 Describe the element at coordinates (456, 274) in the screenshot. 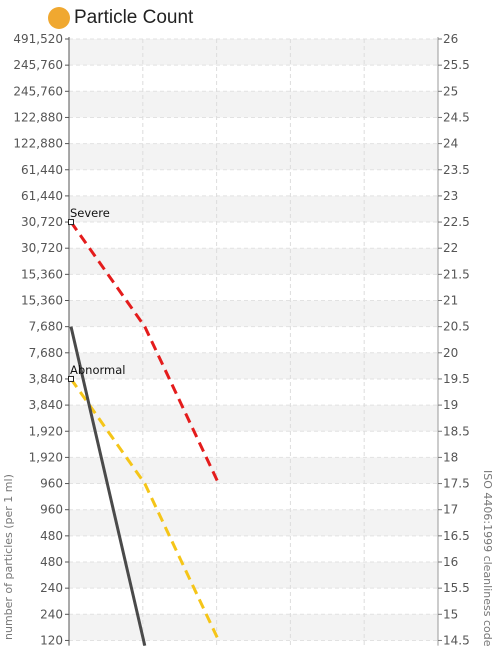

I see `right-tick-label: 21.5` at that location.